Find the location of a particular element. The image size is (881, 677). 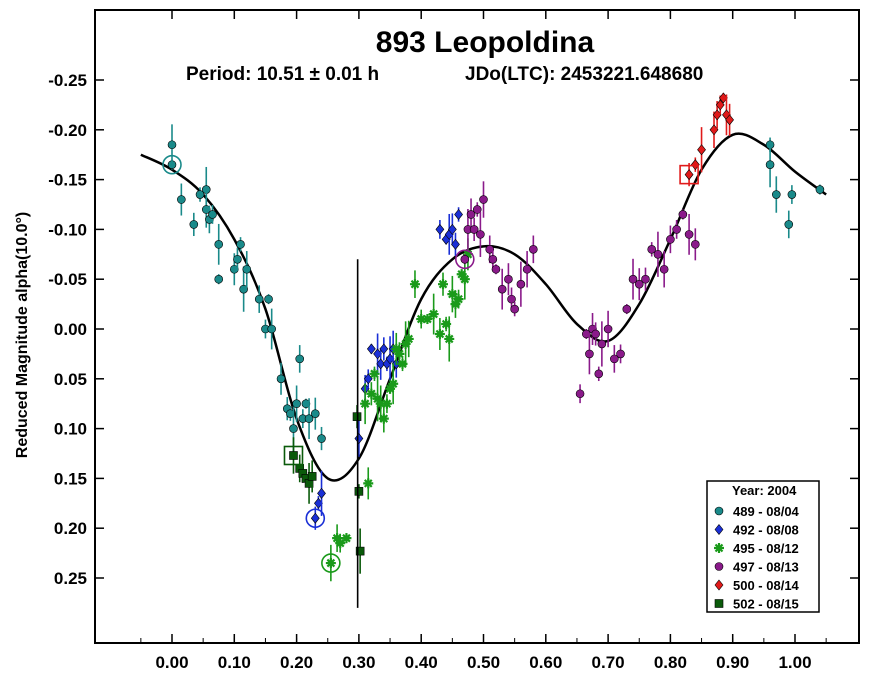

y-tick-label: -0.05 is located at coordinates (67, 279).